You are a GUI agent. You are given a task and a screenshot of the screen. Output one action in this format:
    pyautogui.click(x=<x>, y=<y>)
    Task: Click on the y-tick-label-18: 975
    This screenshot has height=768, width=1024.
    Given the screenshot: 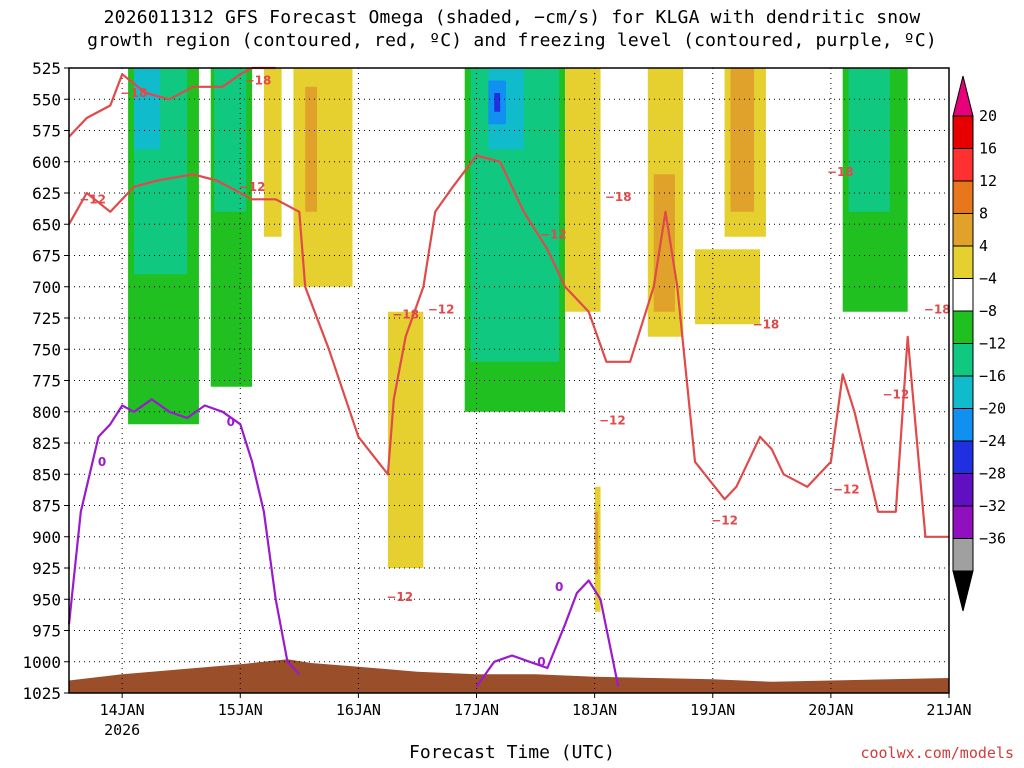 What is the action you would take?
    pyautogui.click(x=46, y=631)
    